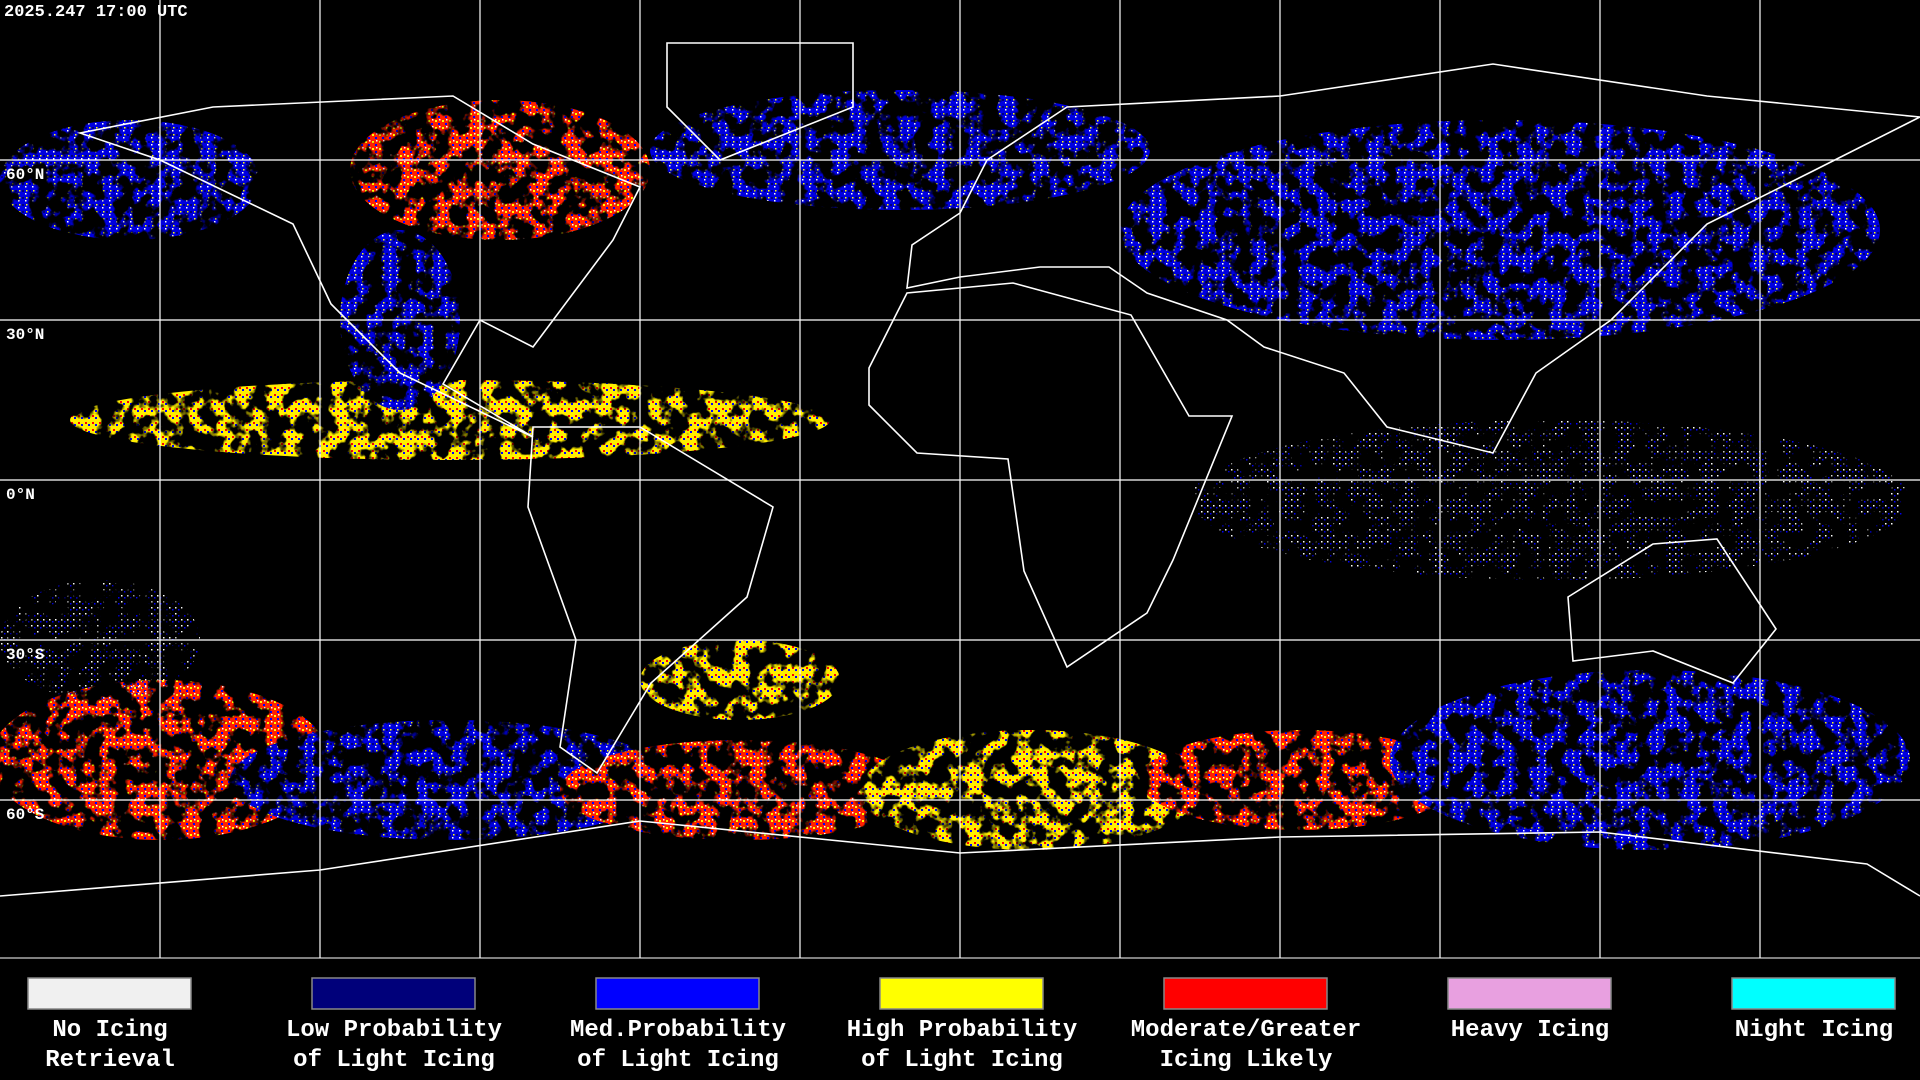 This screenshot has height=1080, width=1920. Describe the element at coordinates (25, 655) in the screenshot. I see `latitude-label: 30°S` at that location.